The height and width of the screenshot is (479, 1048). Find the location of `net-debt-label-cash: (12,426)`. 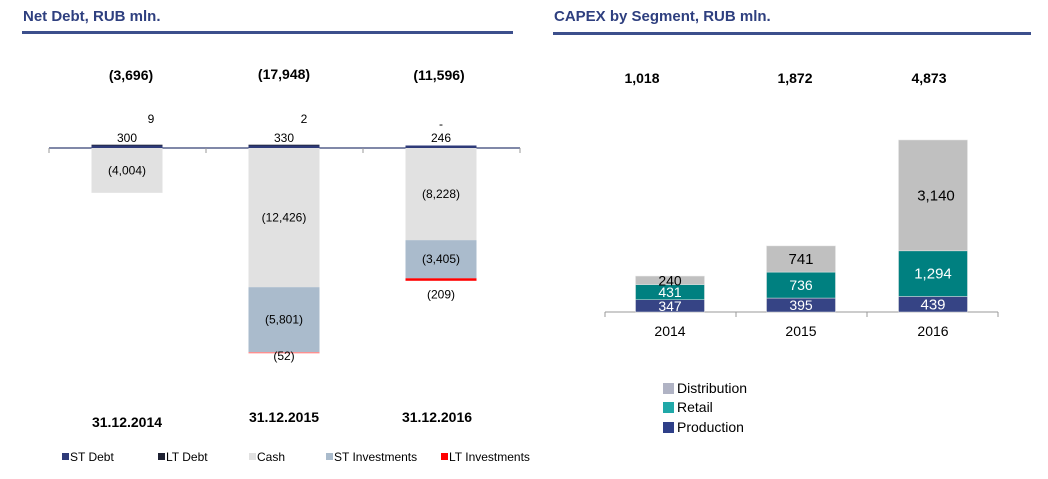

net-debt-label-cash: (12,426) is located at coordinates (284, 218).